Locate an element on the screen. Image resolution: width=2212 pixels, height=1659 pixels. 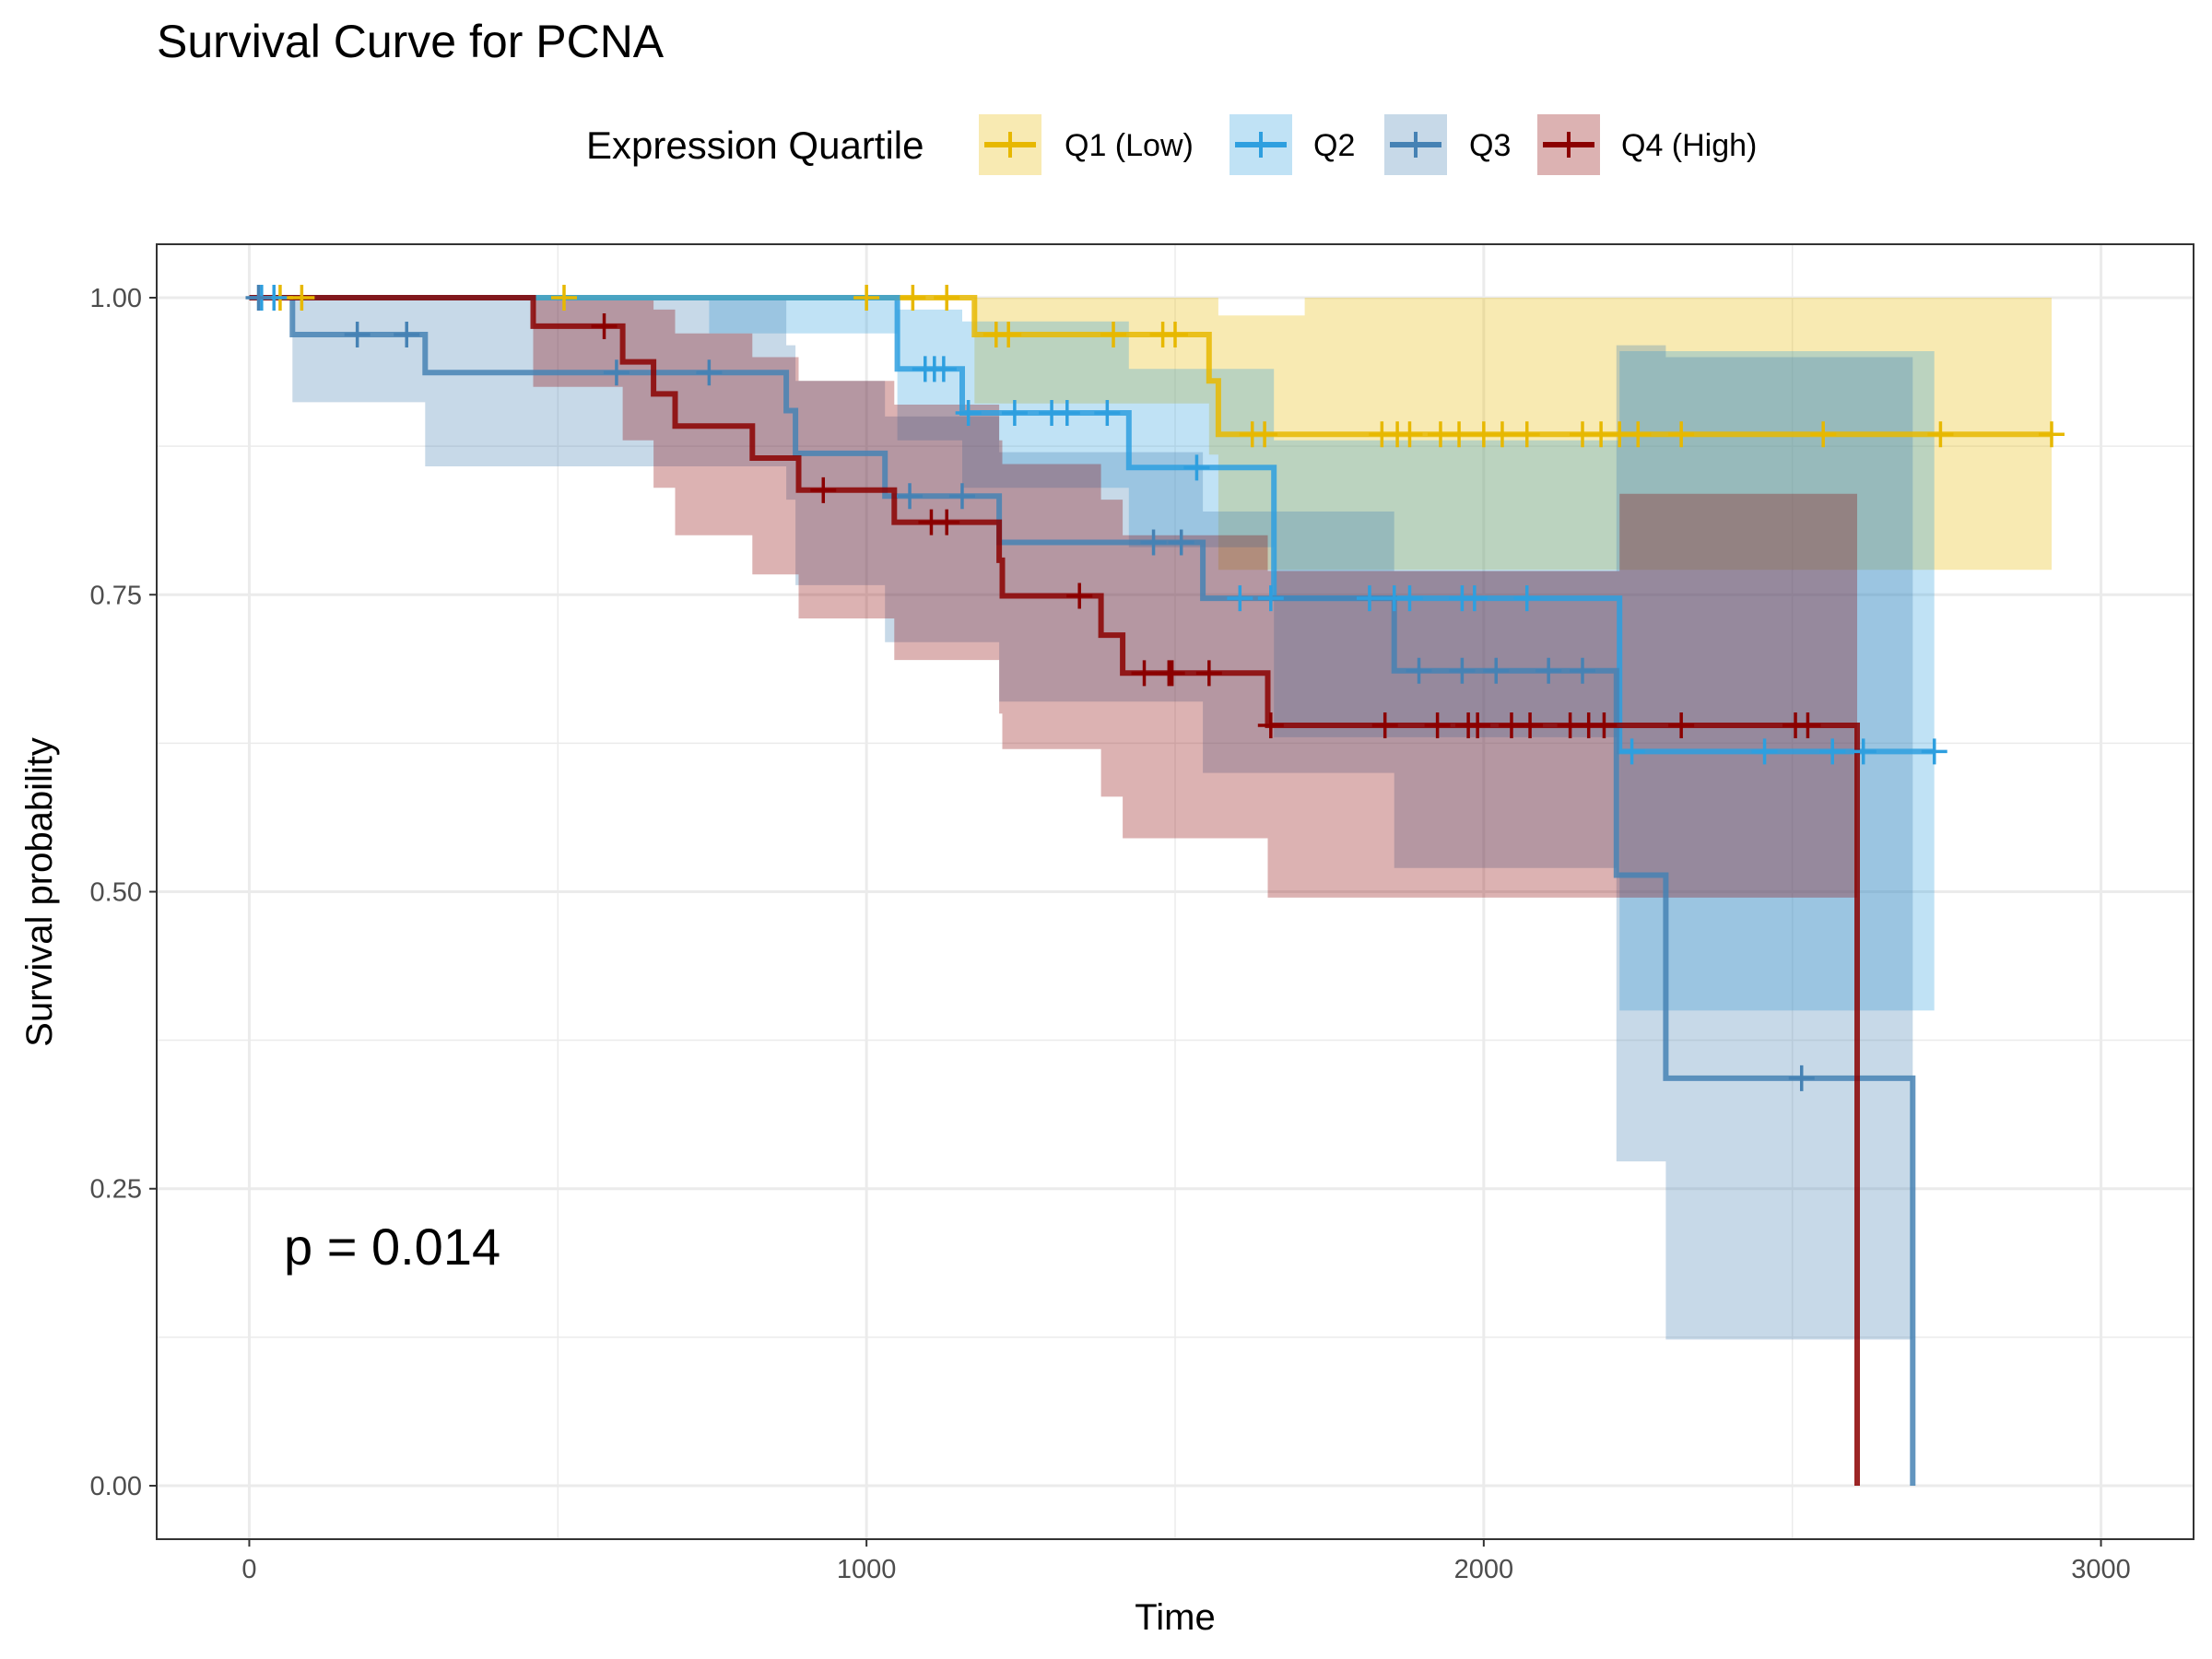
y-tick-label: 1.00 is located at coordinates (116, 298).